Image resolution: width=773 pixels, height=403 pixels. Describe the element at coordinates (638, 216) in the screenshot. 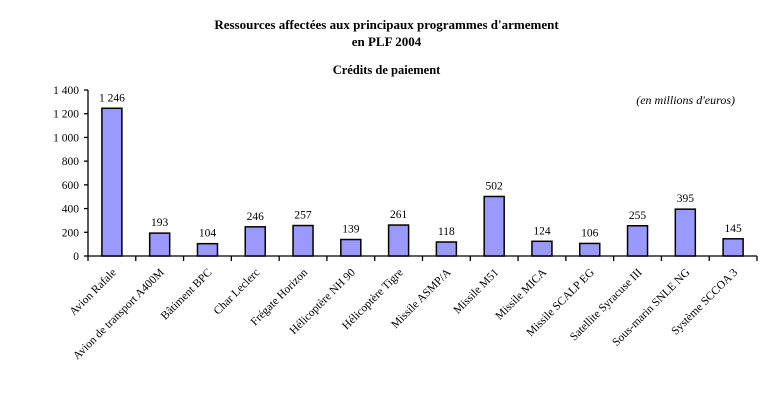

I see `bar-value-label: 255` at that location.